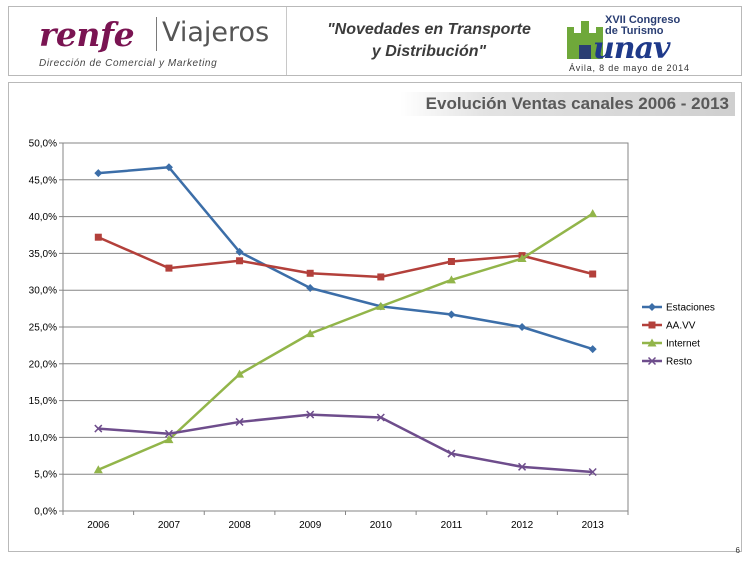 Image resolution: width=750 pixels, height=563 pixels. I want to click on y-tick-label: 50,0%, so click(43, 144).